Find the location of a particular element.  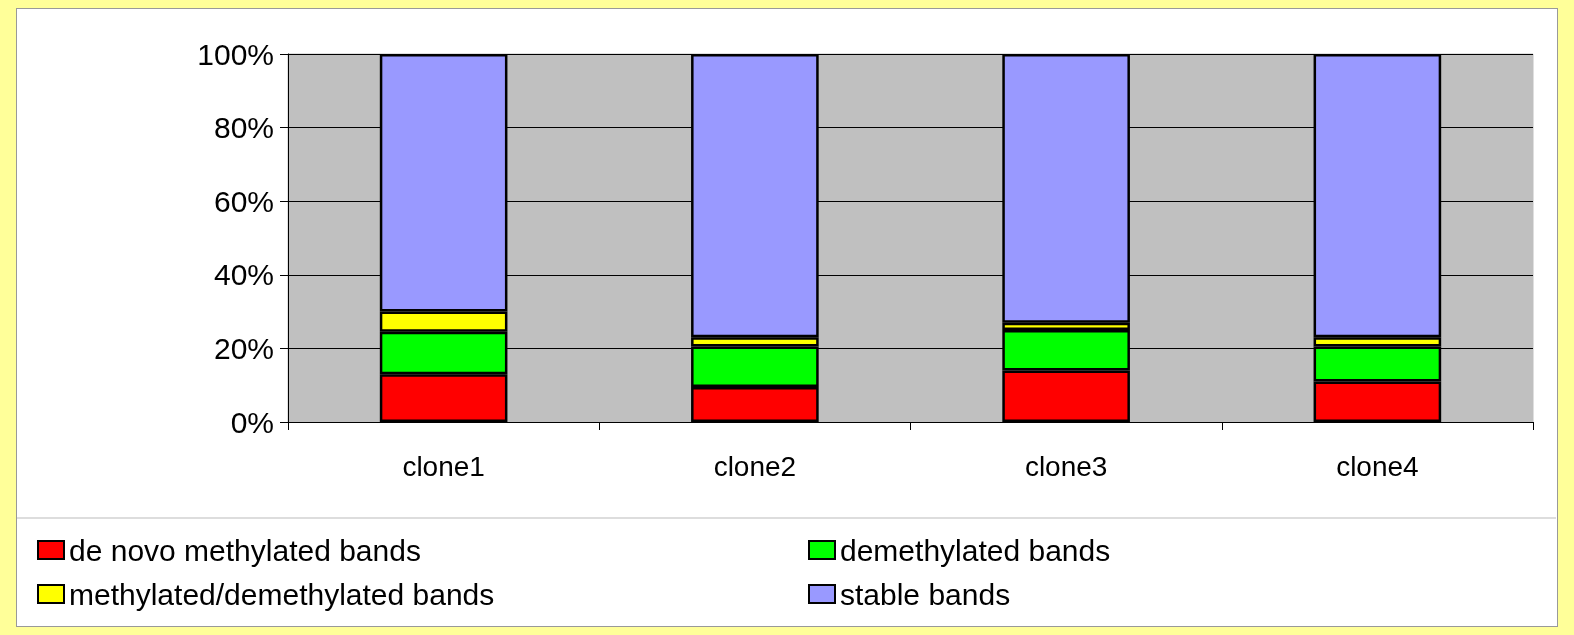

y-tick-label: 100% is located at coordinates (235, 54).